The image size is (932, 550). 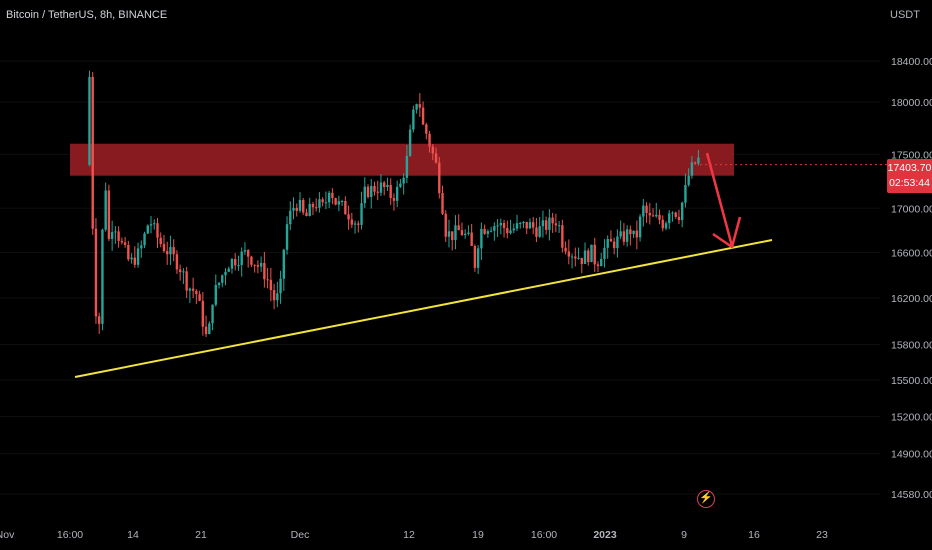 I want to click on y-tick-label: 16600.00, so click(x=911, y=254).